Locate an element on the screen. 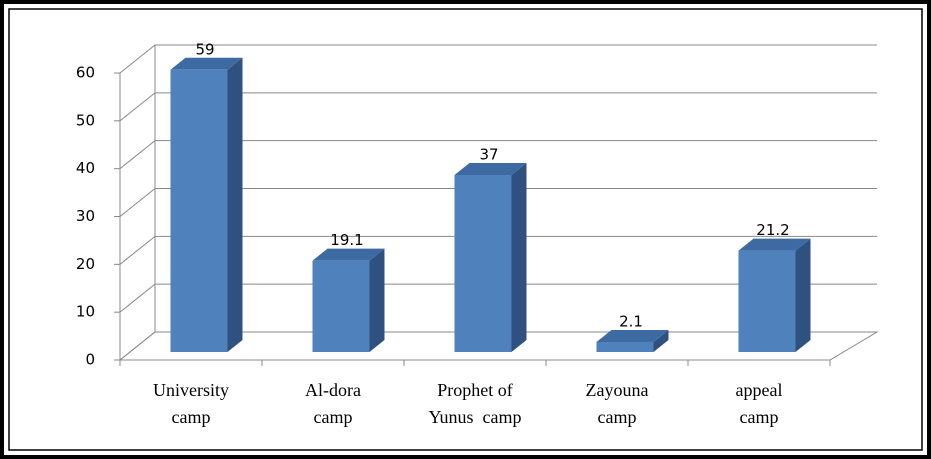 The image size is (931, 459). y-tick-label: 10 is located at coordinates (85, 312).